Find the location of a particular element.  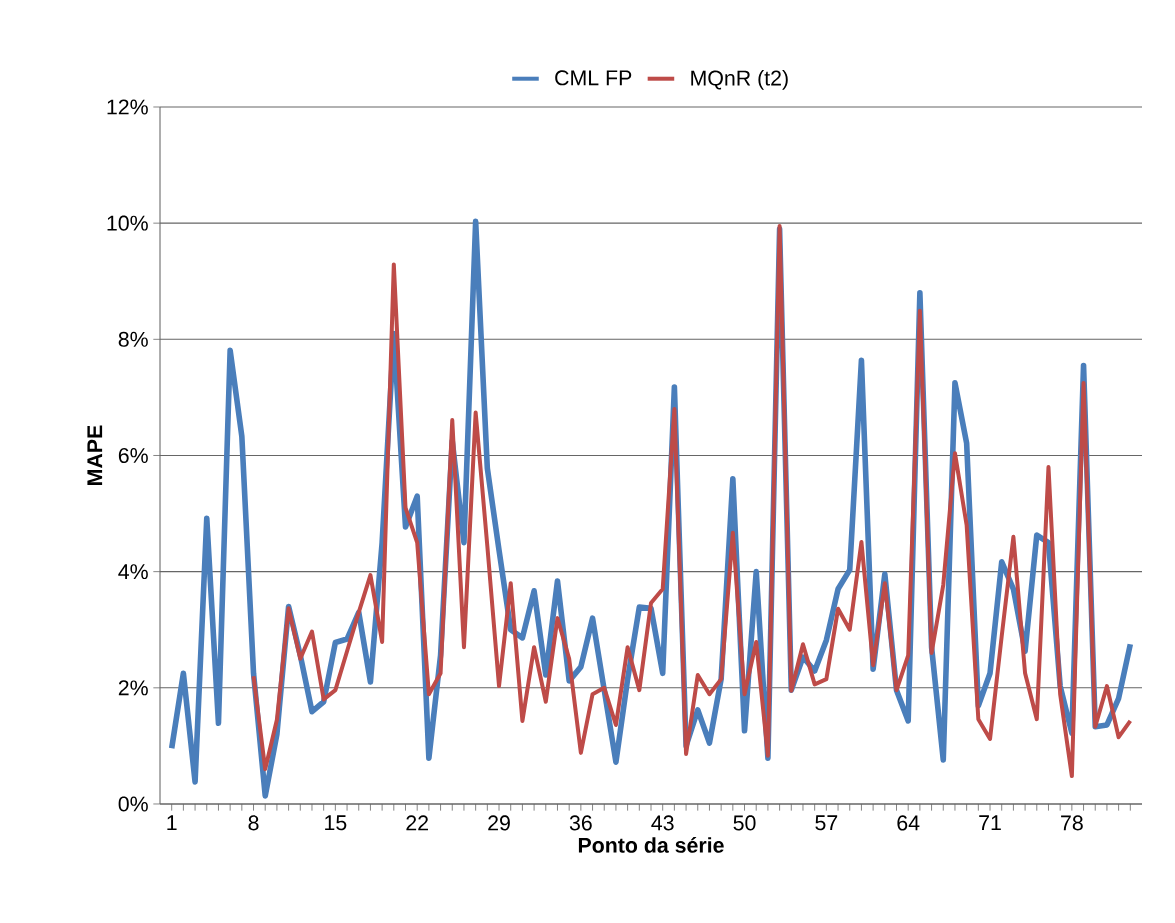

x-tick-label: 22 is located at coordinates (417, 823).